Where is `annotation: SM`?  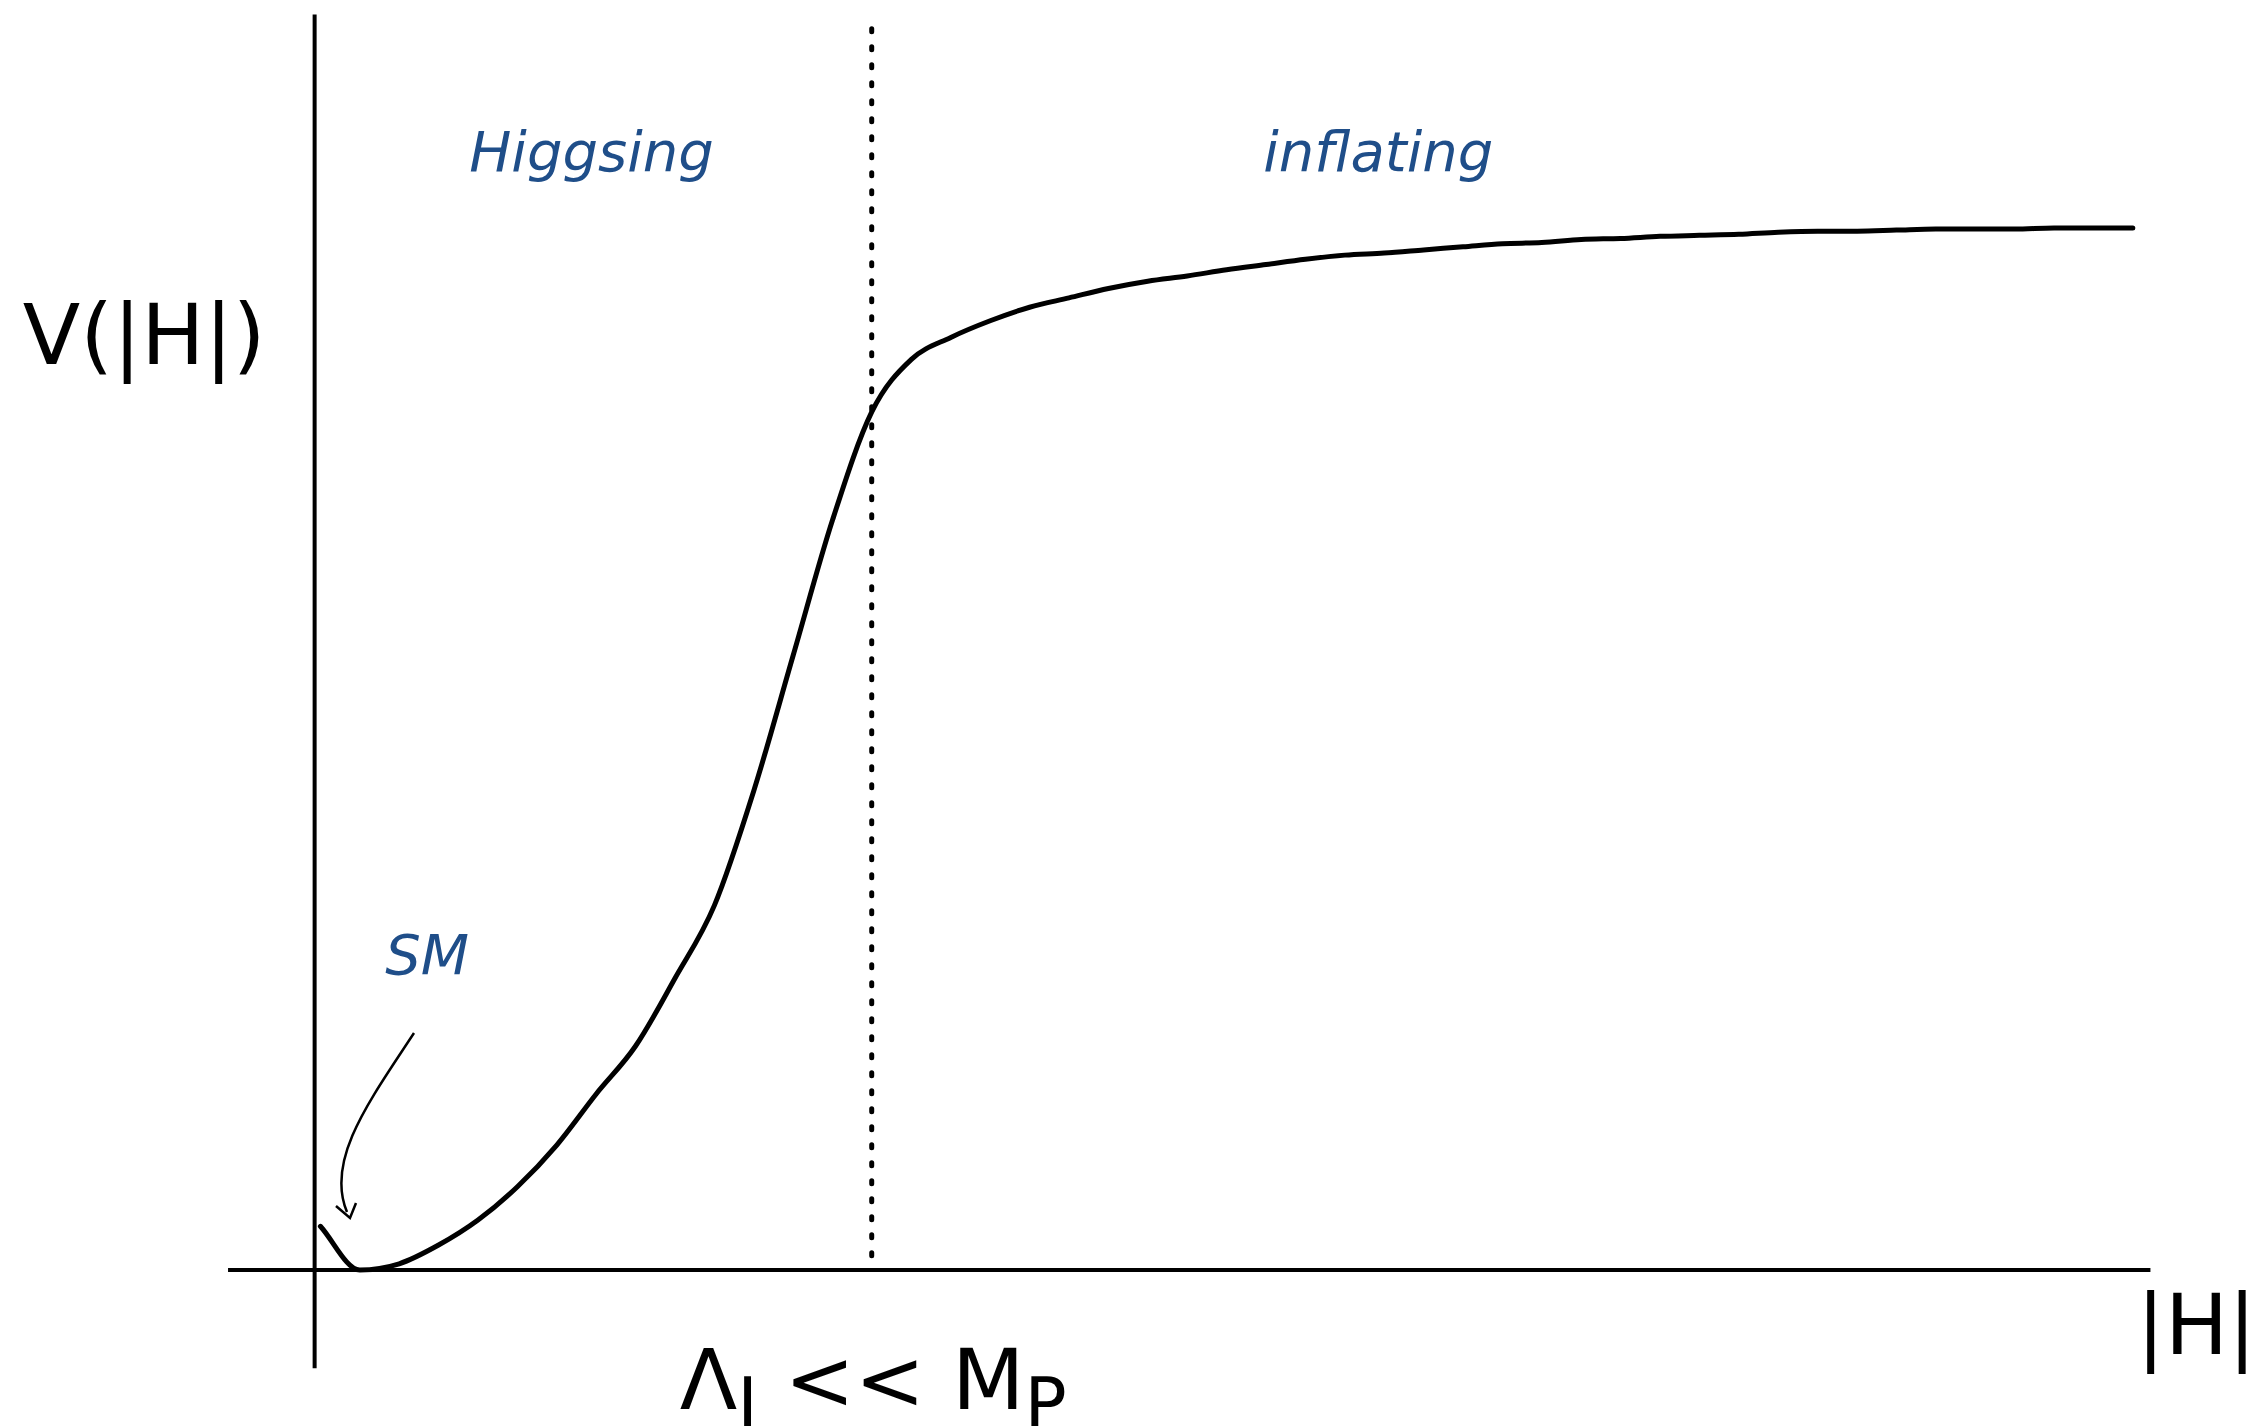
annotation: SM is located at coordinates (427, 955).